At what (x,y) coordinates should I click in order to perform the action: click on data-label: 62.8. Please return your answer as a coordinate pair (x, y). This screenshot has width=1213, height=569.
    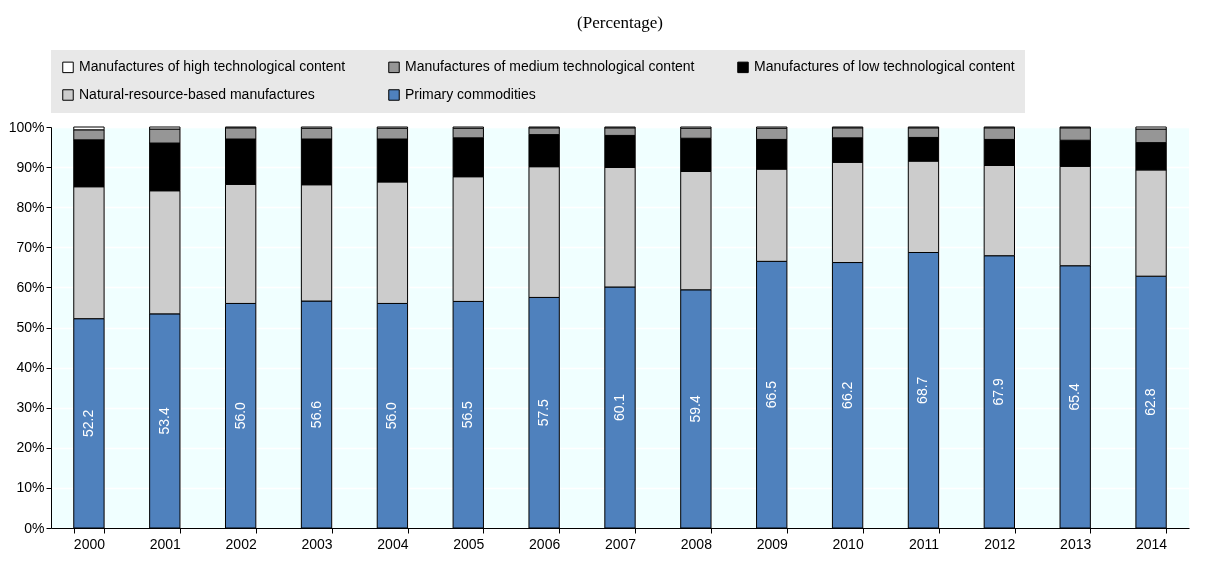
    Looking at the image, I should click on (1150, 402).